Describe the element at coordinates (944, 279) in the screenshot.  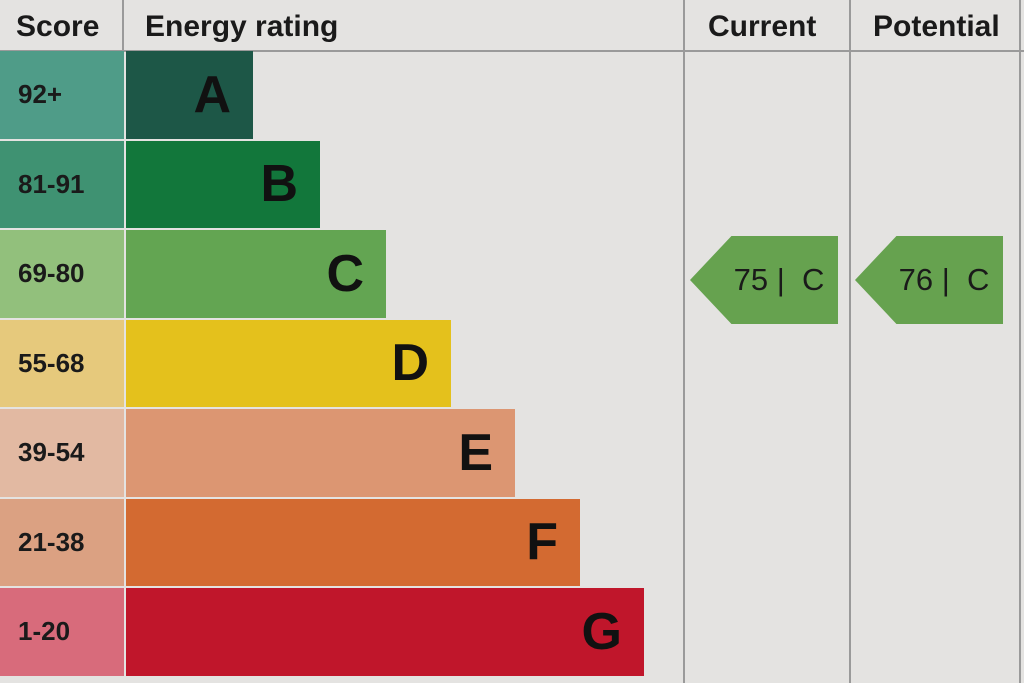
I see `potential-rating-label: 76 | C` at that location.